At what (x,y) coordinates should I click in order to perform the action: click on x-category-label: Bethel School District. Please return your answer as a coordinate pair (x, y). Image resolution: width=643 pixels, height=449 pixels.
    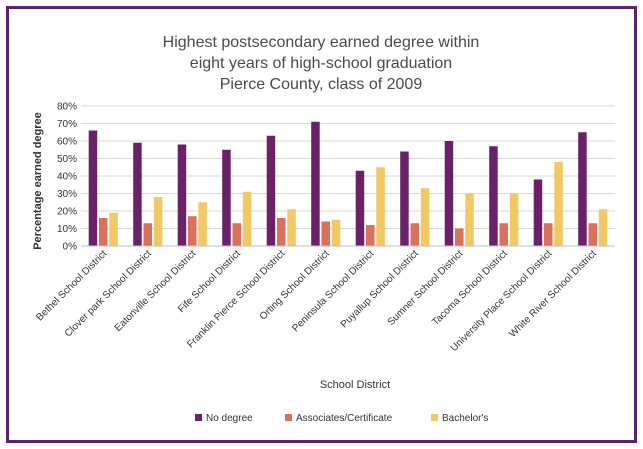
    Looking at the image, I should click on (71, 285).